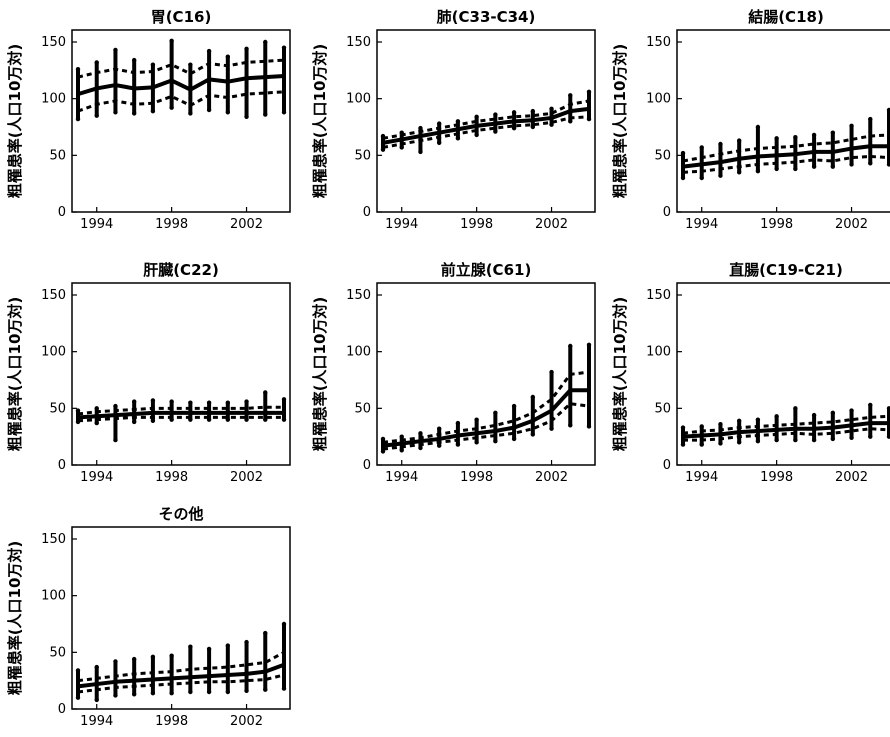 This screenshot has height=737, width=890. I want to click on chart-panel-3: 肝臓(C22) 粗罹患率(人口10万対) 0 50 100 150 1994 1998 2002, so click(145, 373).